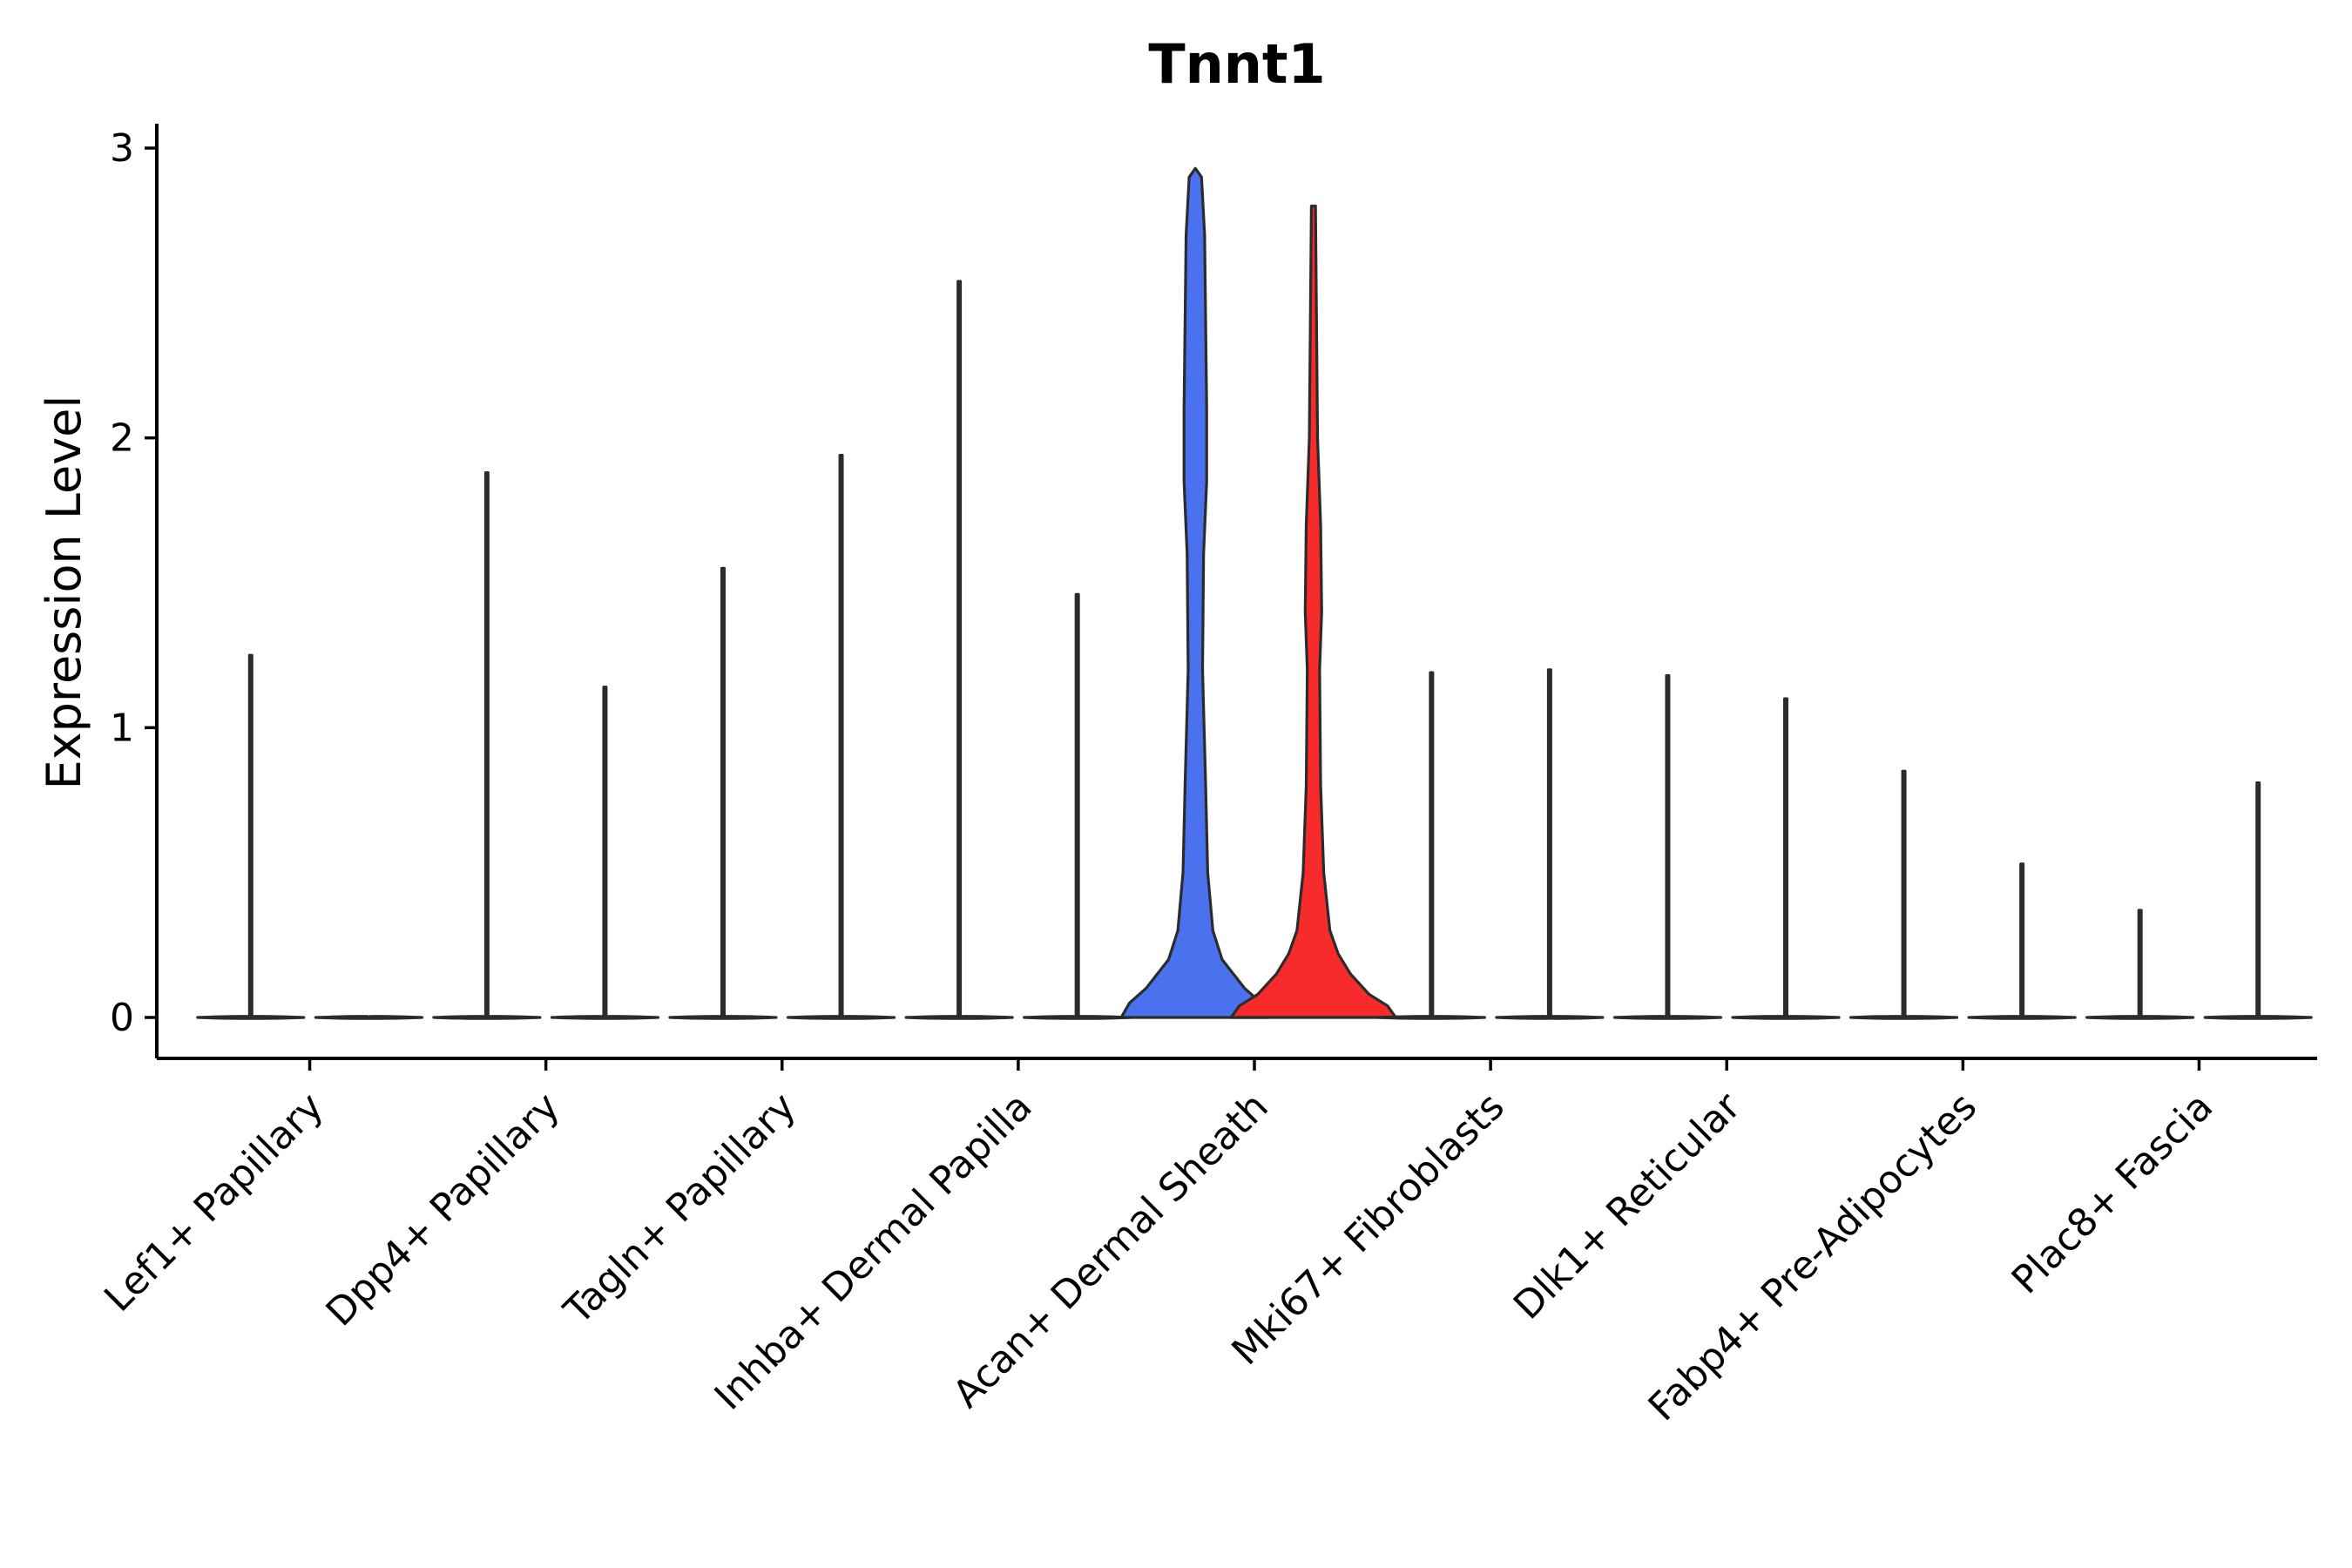 The image size is (2352, 1568). What do you see at coordinates (122, 1018) in the screenshot?
I see `y-tick-label: 0` at bounding box center [122, 1018].